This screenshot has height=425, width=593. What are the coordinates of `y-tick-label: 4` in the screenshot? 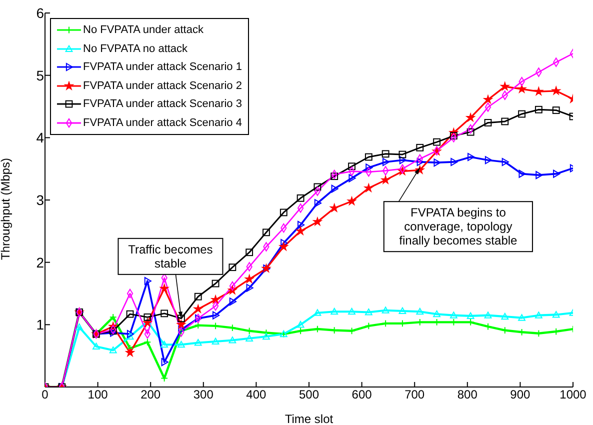 It's located at (40, 138).